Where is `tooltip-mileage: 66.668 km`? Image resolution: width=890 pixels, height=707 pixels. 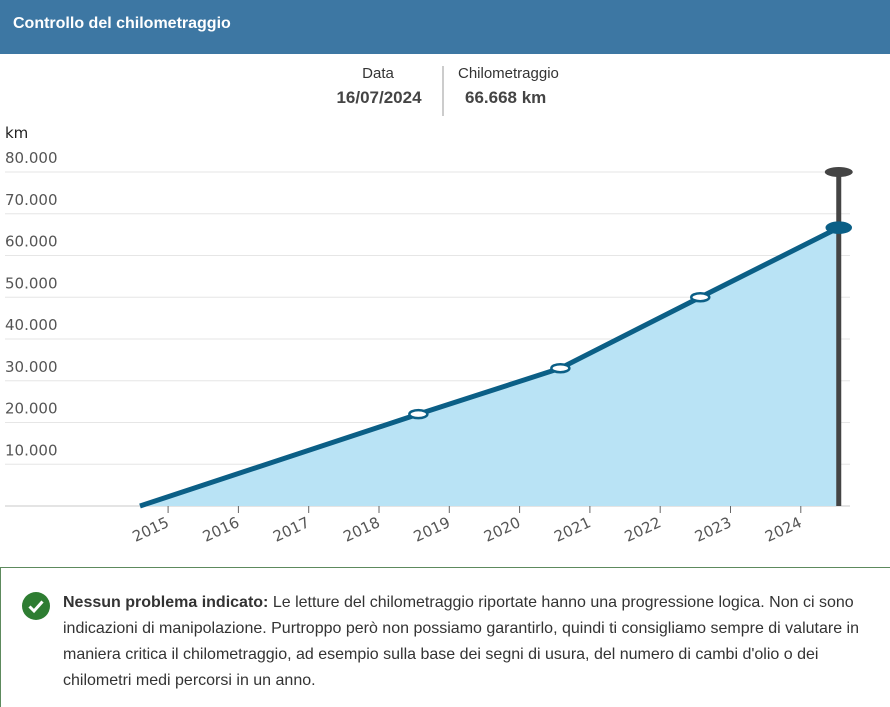 tooltip-mileage: 66.668 km is located at coordinates (505, 97).